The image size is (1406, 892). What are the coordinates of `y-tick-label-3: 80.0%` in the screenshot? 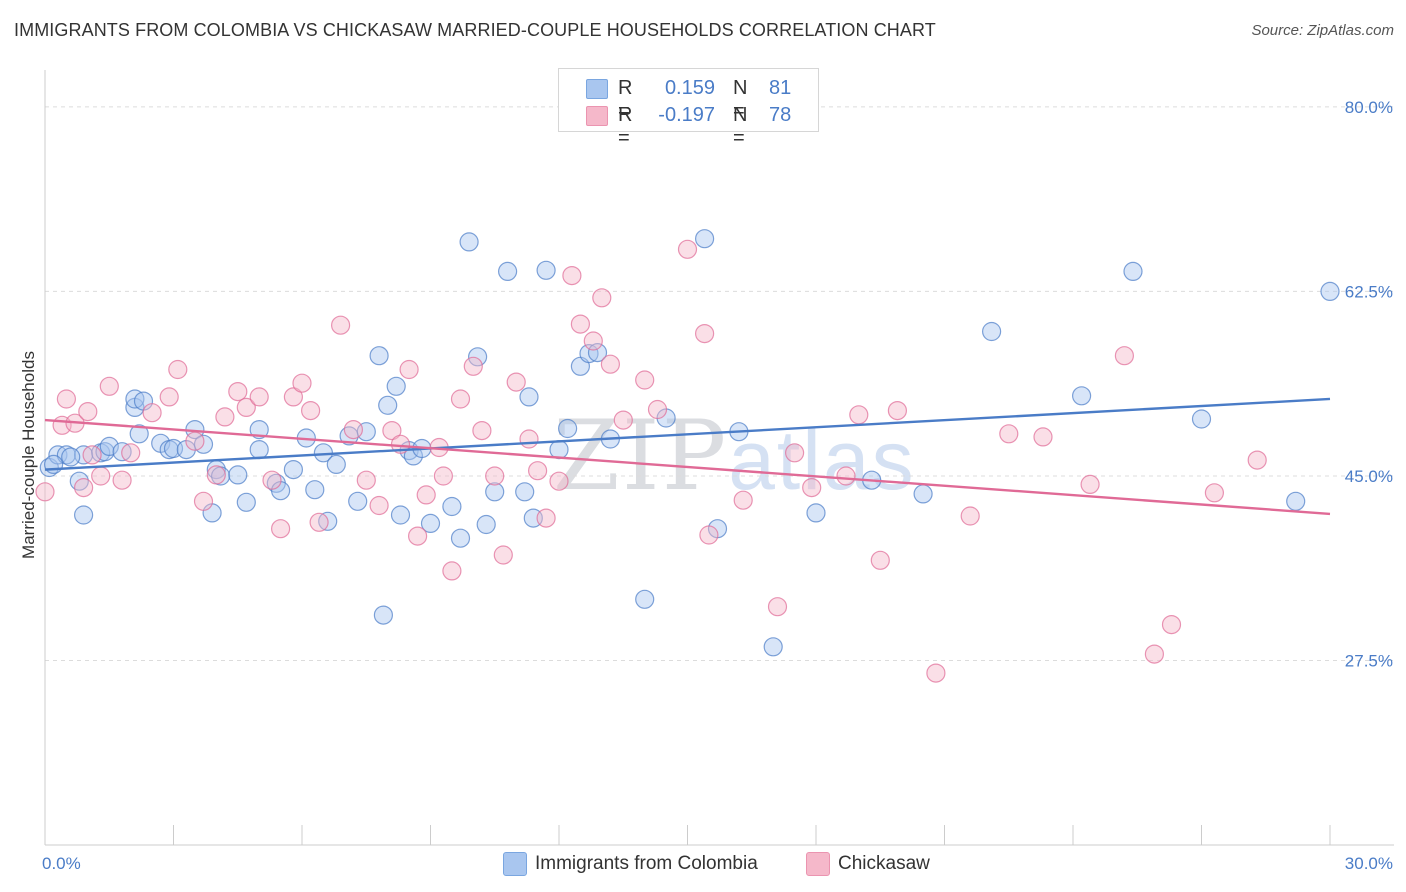 It's located at (1369, 107).